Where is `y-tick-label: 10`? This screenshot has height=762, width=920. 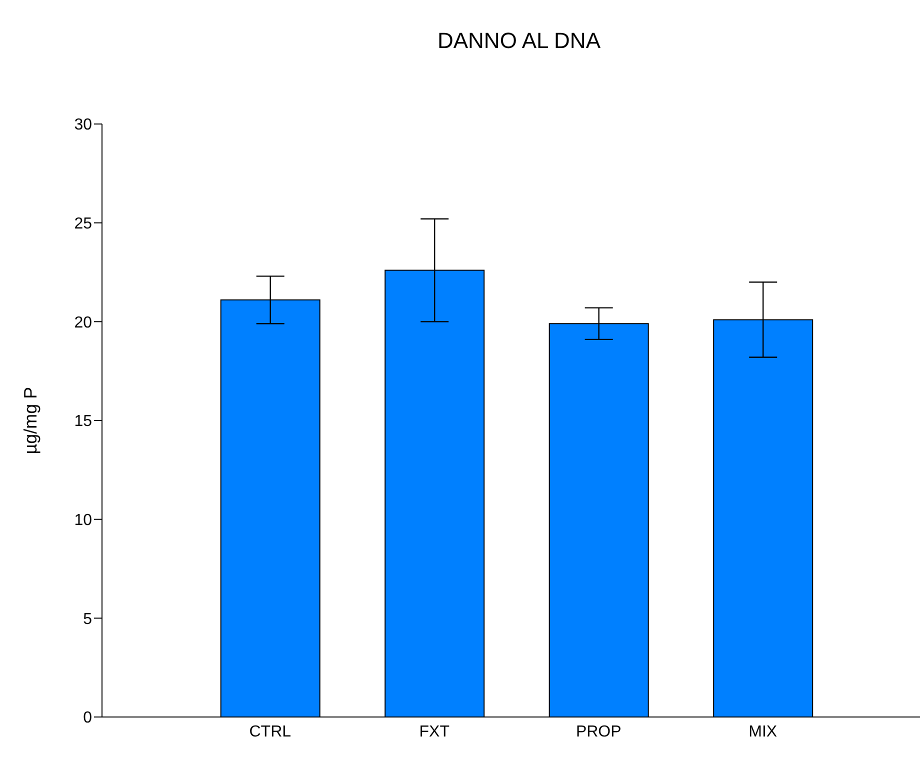 y-tick-label: 10 is located at coordinates (83, 521).